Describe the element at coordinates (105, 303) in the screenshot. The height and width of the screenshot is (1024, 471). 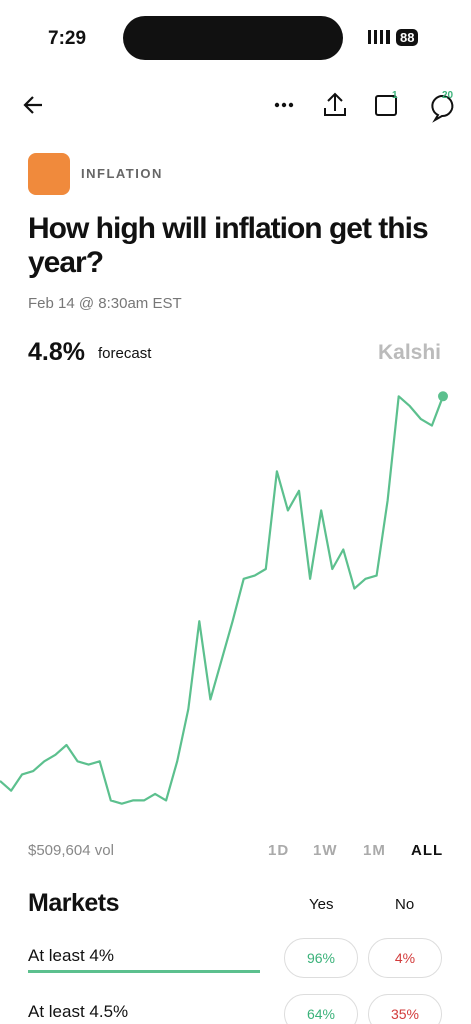
I see `date: Feb 14 @ 8:30am EST` at that location.